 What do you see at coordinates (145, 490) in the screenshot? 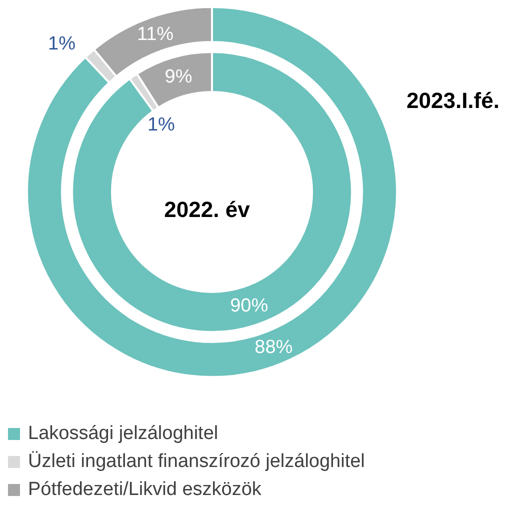
I see `legend-label: Pótfedezeti/Likvid eszközök` at bounding box center [145, 490].